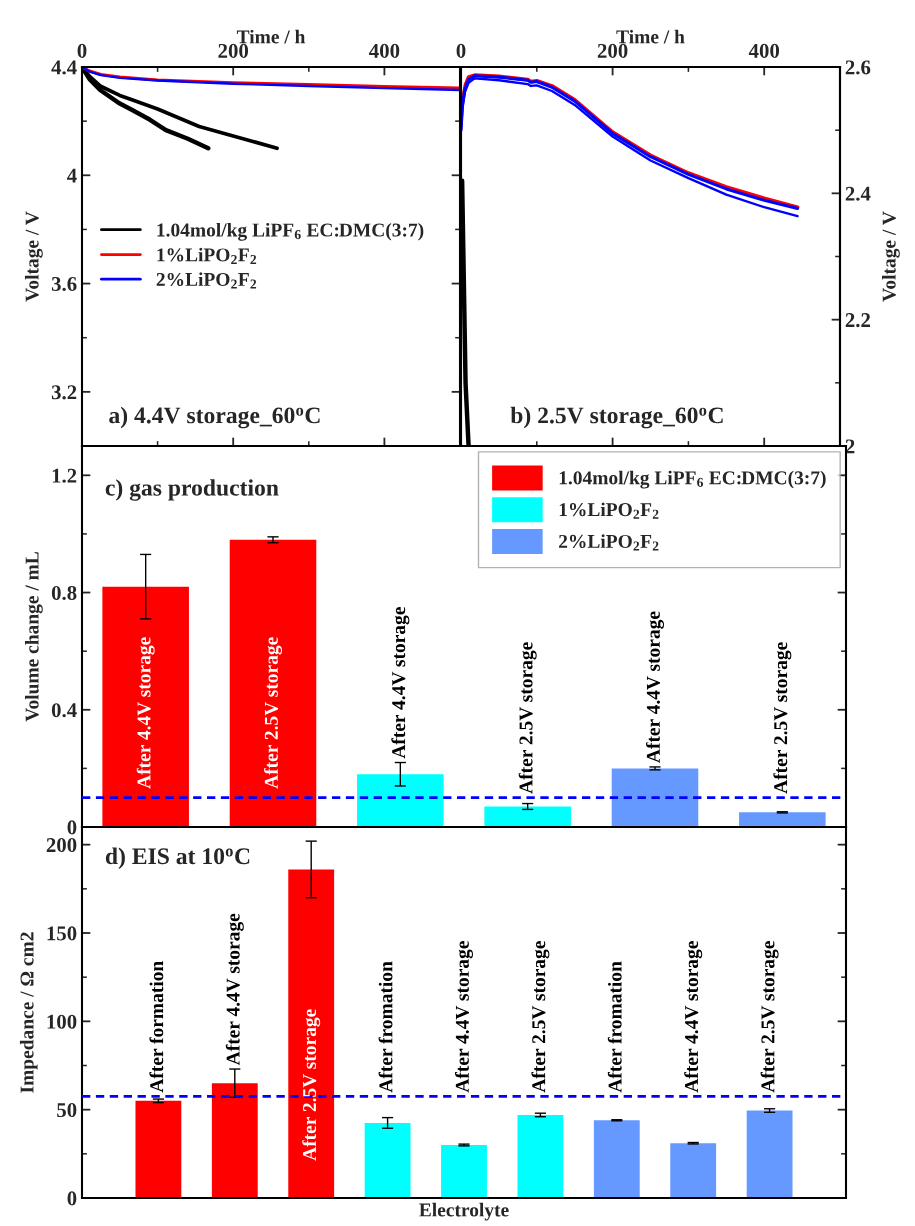 The width and height of the screenshot is (915, 1226). What do you see at coordinates (67, 1110) in the screenshot?
I see `y-tick-label: 50` at bounding box center [67, 1110].